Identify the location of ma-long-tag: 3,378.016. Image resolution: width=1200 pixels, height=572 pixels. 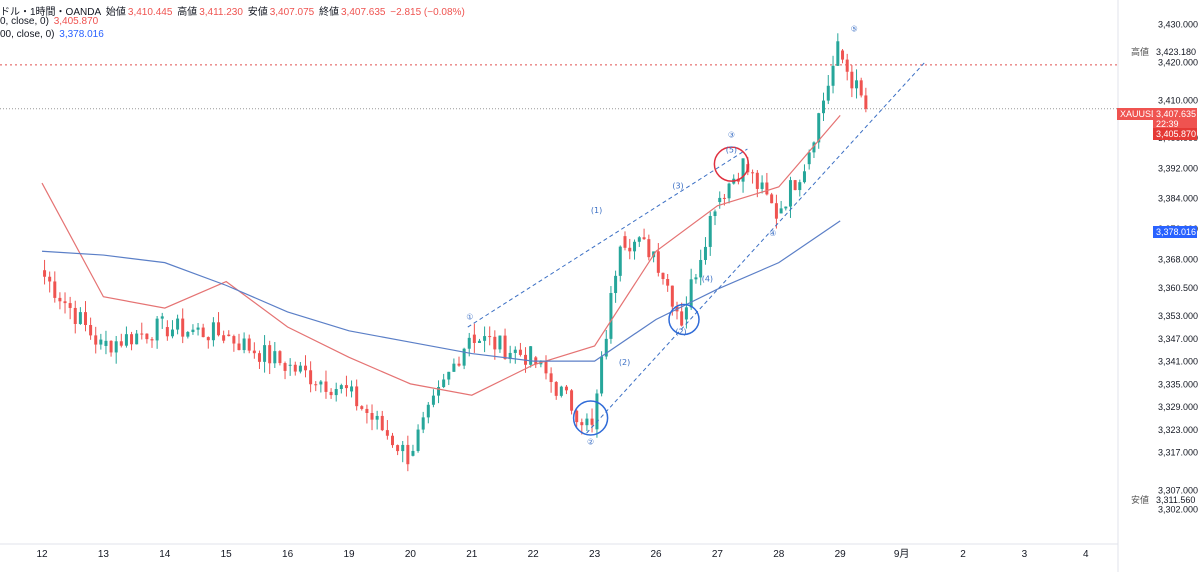
(1175, 232).